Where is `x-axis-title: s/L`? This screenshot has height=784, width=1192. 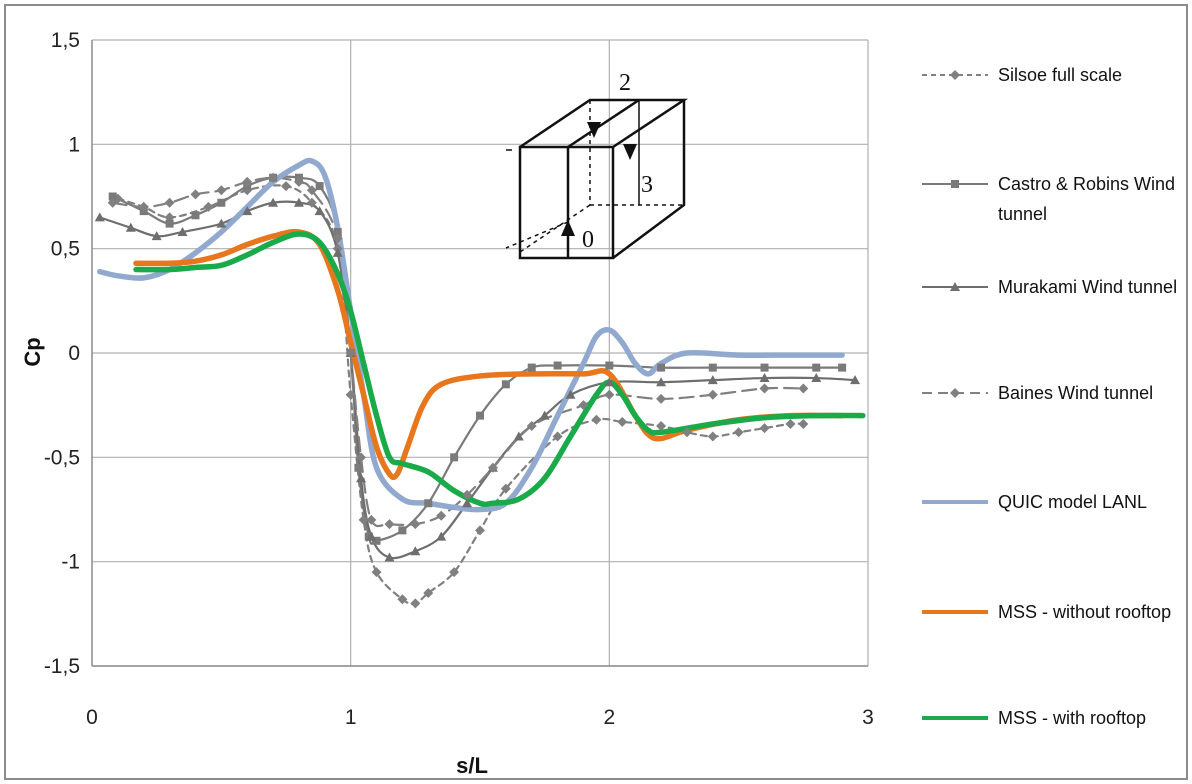
x-axis-title: s/L is located at coordinates (472, 765).